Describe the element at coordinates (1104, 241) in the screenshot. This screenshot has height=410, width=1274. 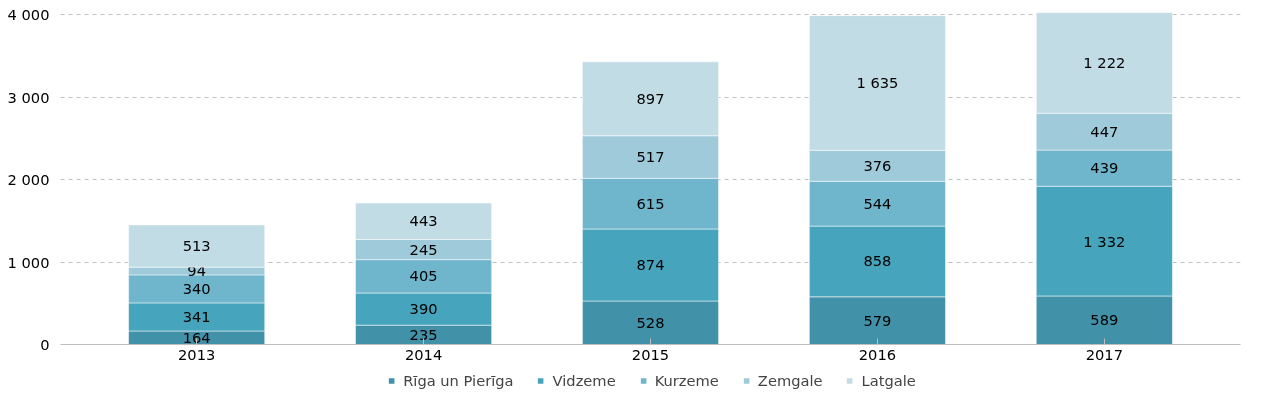
I see `data-label: 1 332` at that location.